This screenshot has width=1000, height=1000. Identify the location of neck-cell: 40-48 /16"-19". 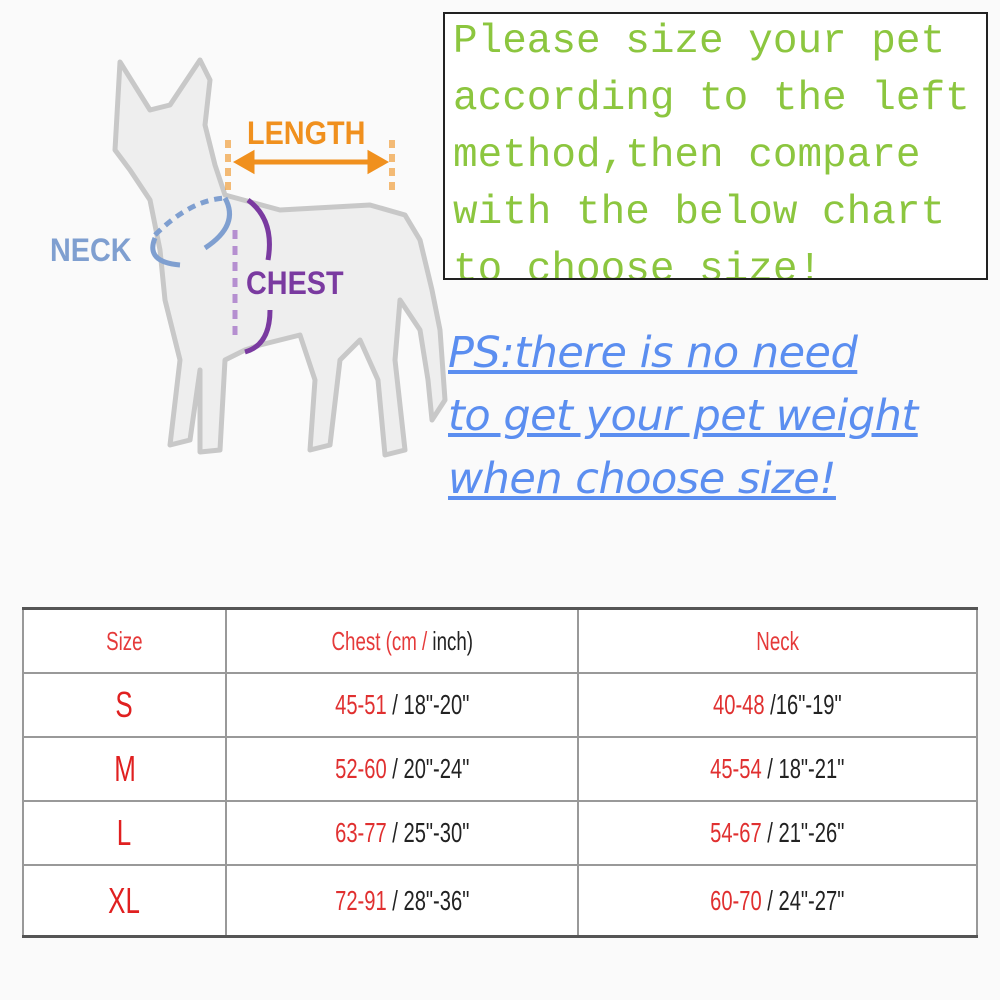
(777, 705).